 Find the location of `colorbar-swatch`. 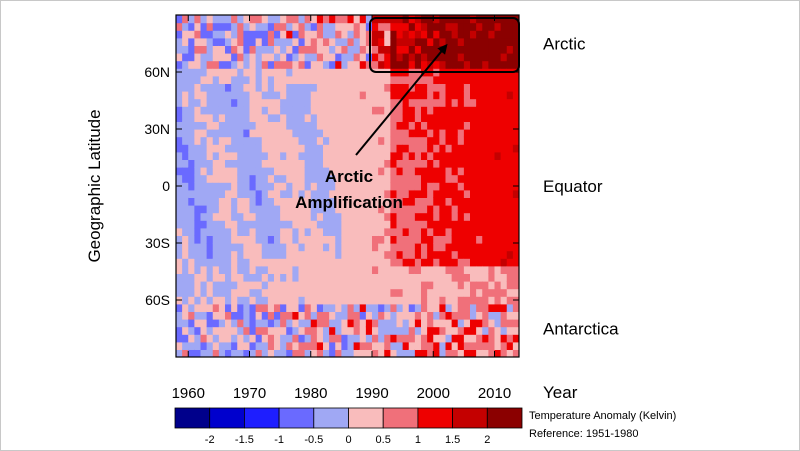

colorbar-swatch is located at coordinates (296, 418).